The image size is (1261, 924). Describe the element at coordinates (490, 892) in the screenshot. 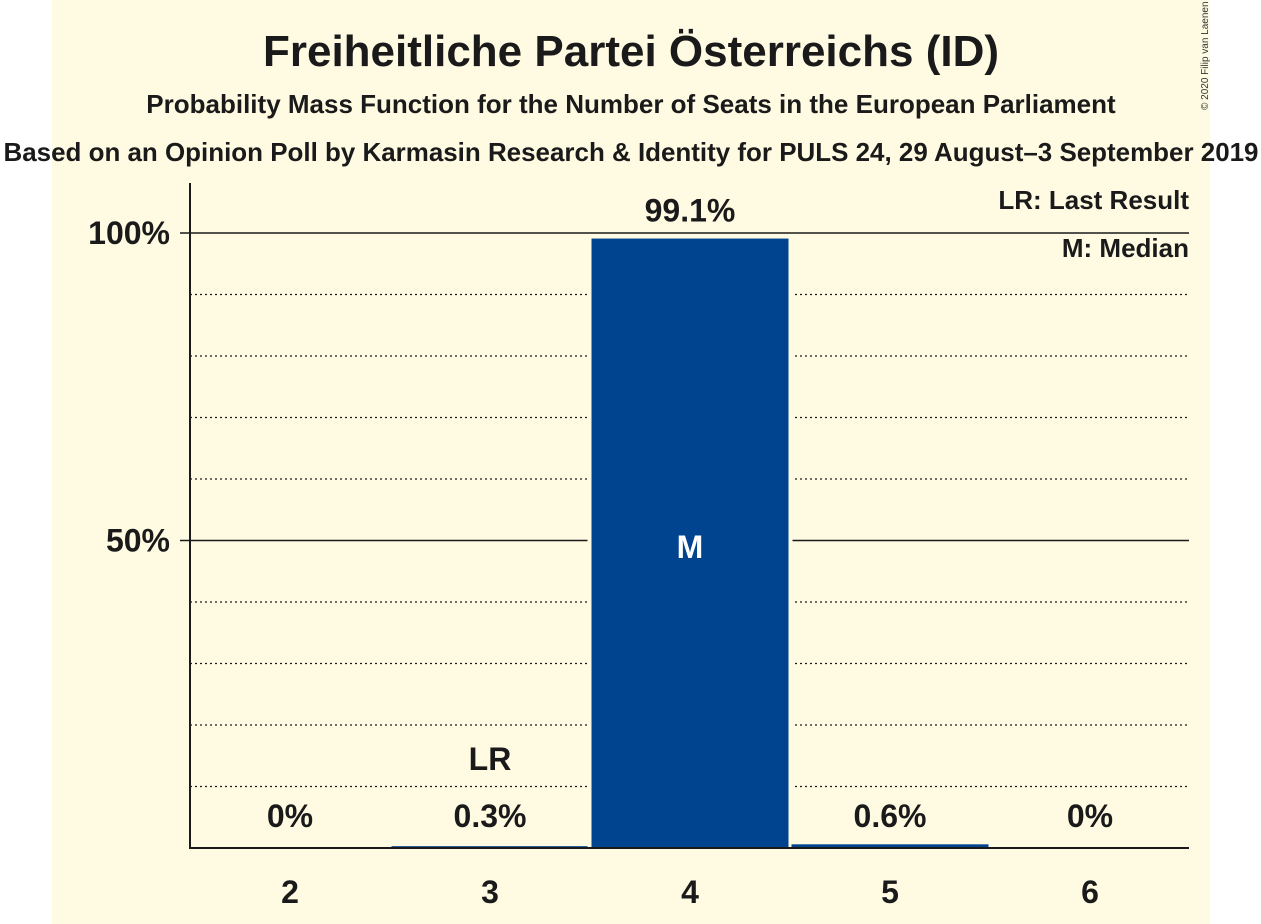

I see `x-tick-label: 3` at that location.